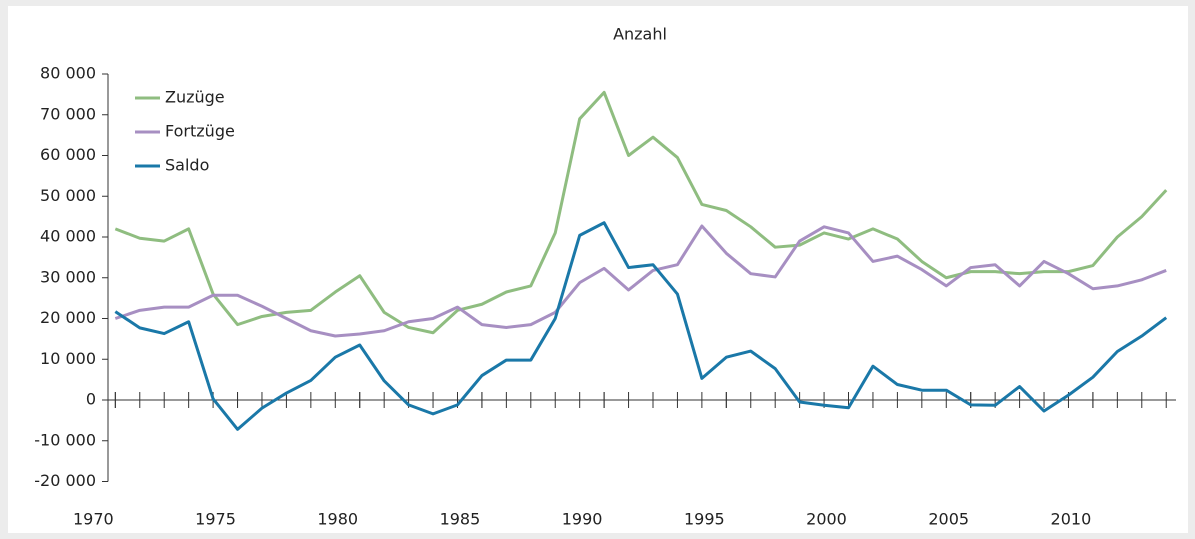 This screenshot has width=1195, height=539. Describe the element at coordinates (93, 519) in the screenshot. I see `x-tick-label: 1970` at that location.